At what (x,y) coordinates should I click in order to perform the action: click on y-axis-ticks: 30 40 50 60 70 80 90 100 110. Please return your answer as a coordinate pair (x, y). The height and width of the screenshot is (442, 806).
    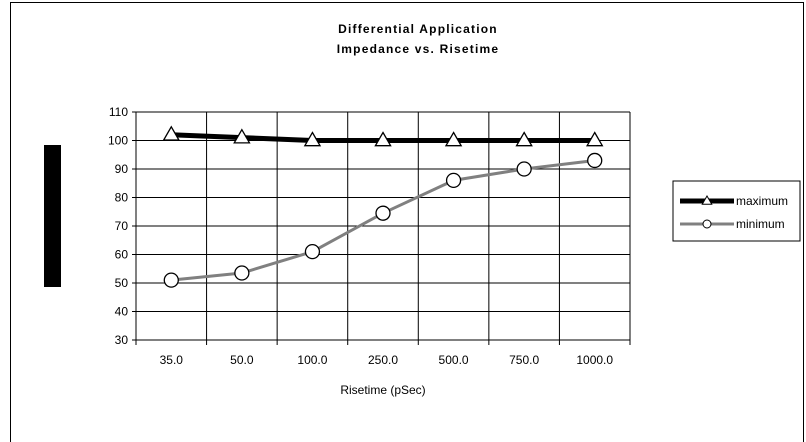
    Looking at the image, I should click on (118, 226).